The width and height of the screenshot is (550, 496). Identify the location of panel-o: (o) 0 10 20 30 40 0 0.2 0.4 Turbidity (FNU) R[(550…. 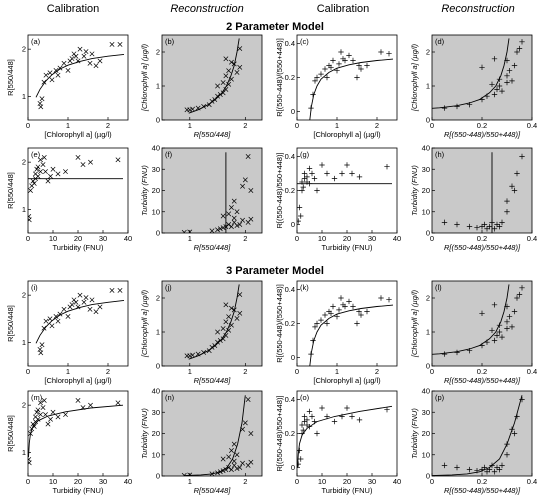
(338, 442).